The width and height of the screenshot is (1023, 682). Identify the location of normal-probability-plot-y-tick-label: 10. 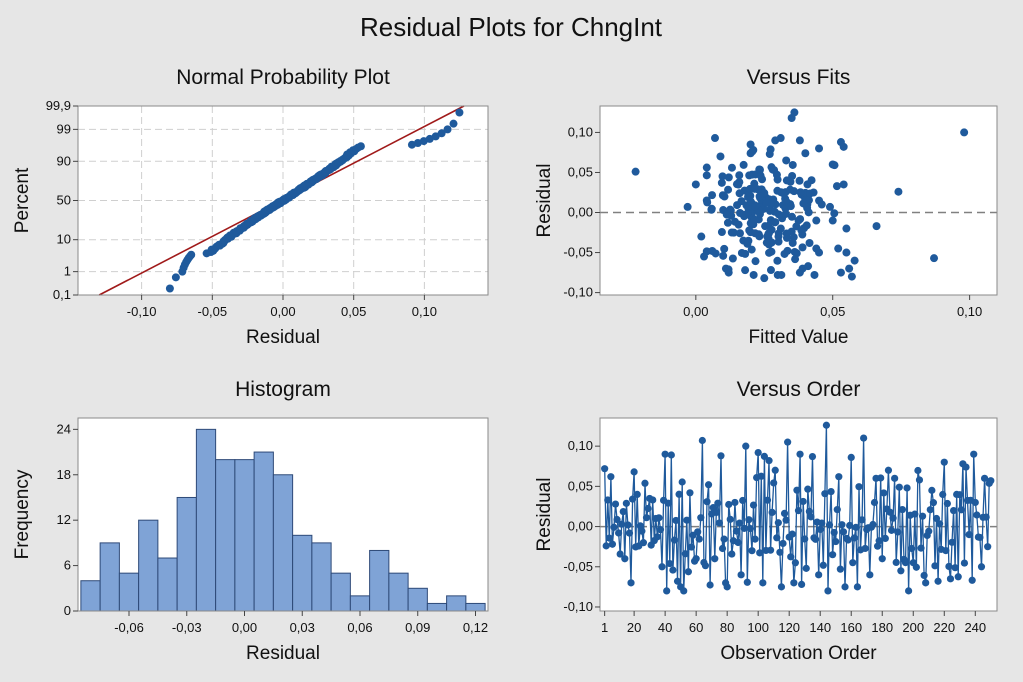
(64, 239).